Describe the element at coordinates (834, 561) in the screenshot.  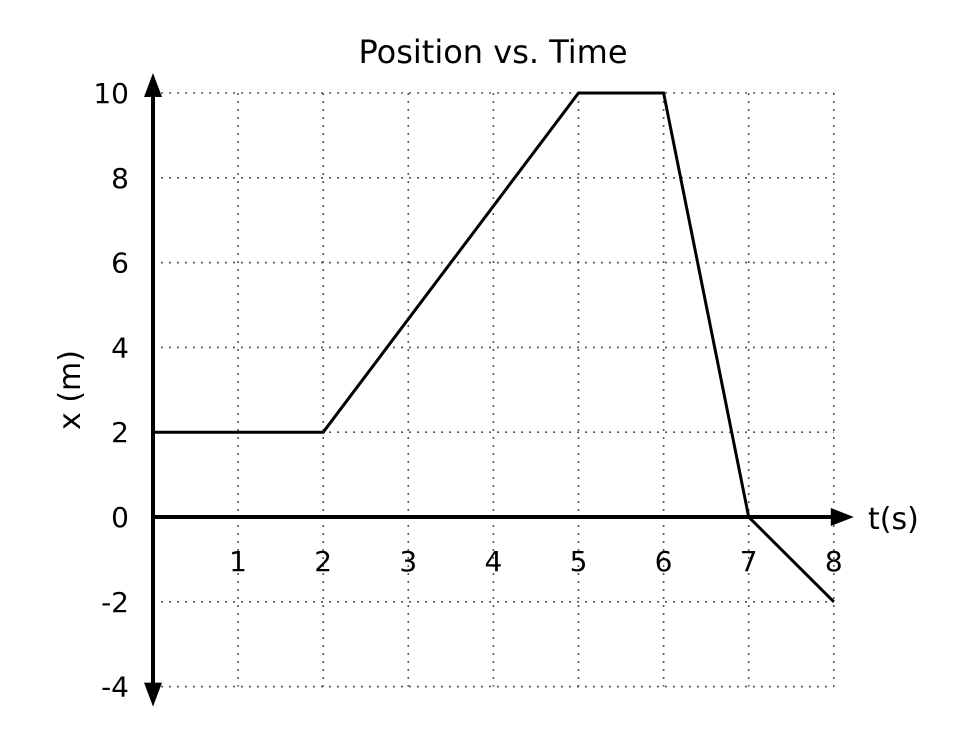
I see `x-tick-label: 8` at that location.